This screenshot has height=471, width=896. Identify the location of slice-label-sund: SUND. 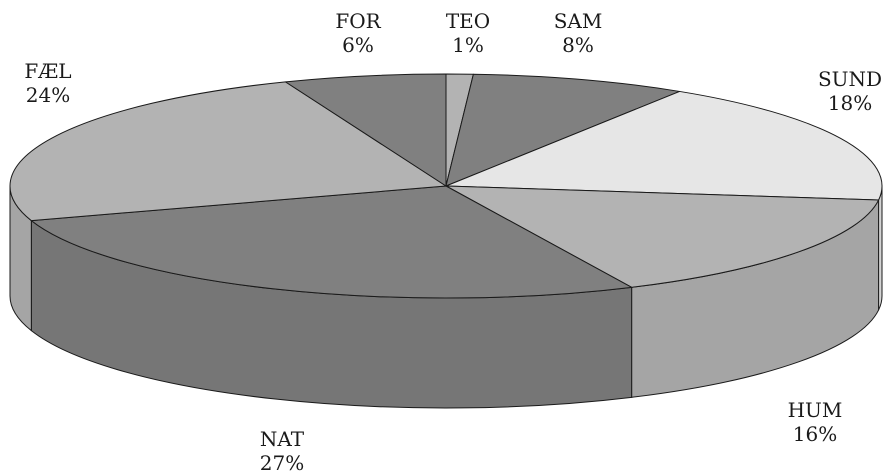
(850, 79).